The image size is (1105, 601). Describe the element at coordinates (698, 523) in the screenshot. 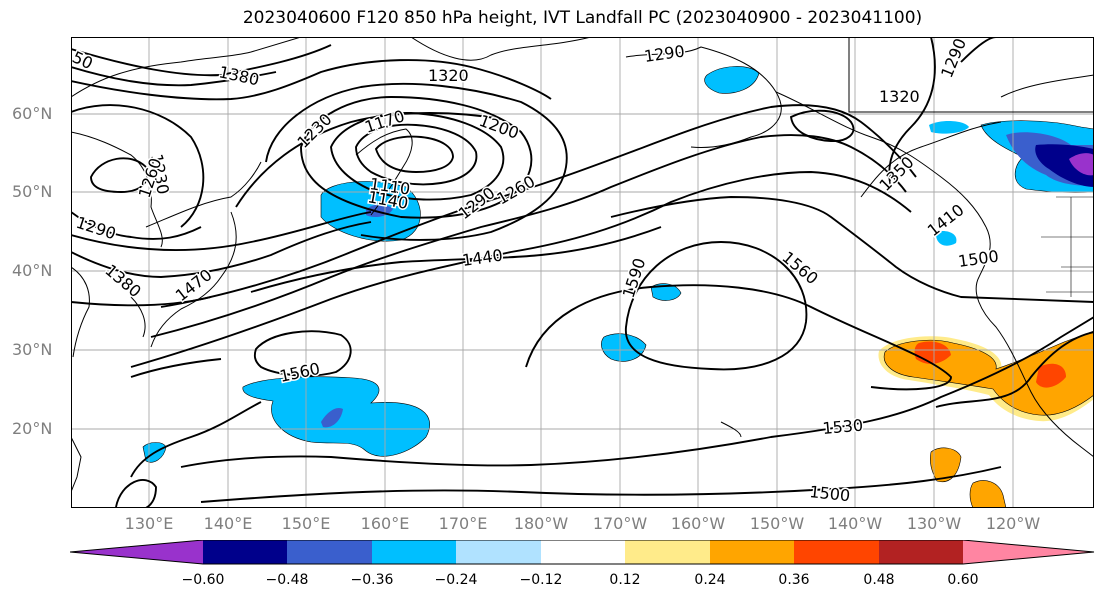

I see `lon-label-160w: 160°W` at that location.